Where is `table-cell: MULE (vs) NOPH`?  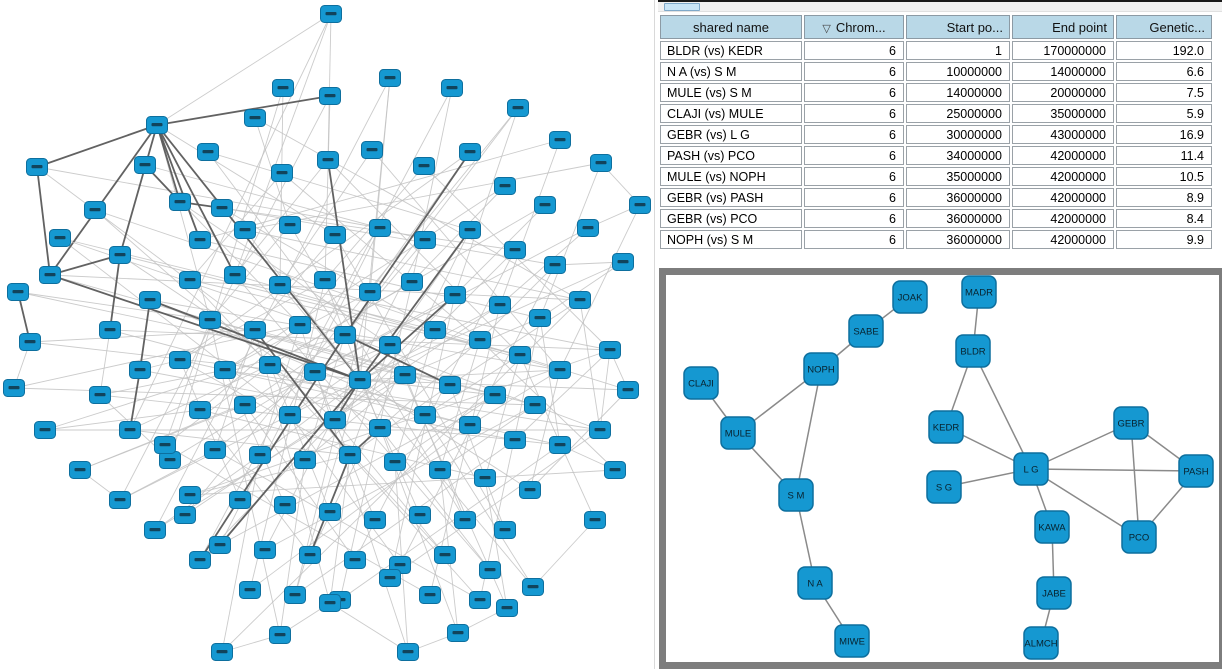 table-cell: MULE (vs) NOPH is located at coordinates (731, 176).